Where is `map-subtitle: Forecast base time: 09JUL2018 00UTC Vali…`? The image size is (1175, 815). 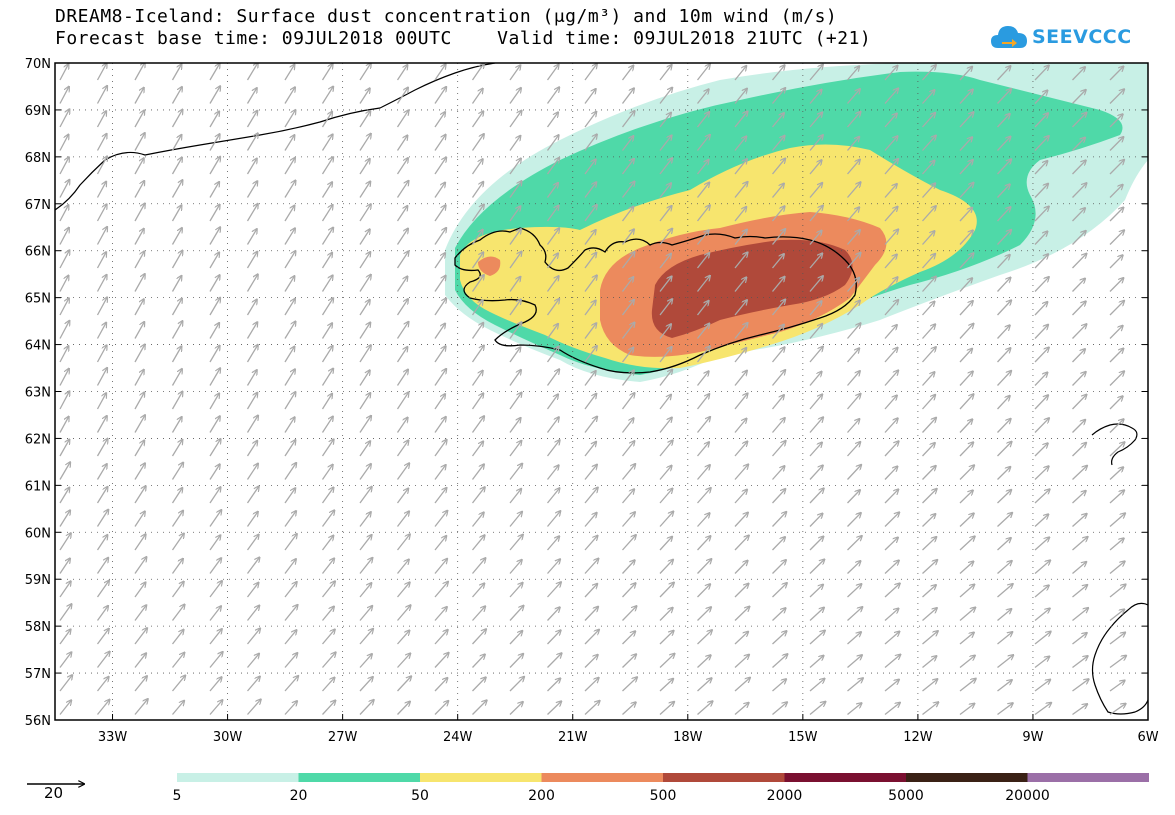
map-subtitle: Forecast base time: 09JUL2018 00UTC Vali… is located at coordinates (463, 38).